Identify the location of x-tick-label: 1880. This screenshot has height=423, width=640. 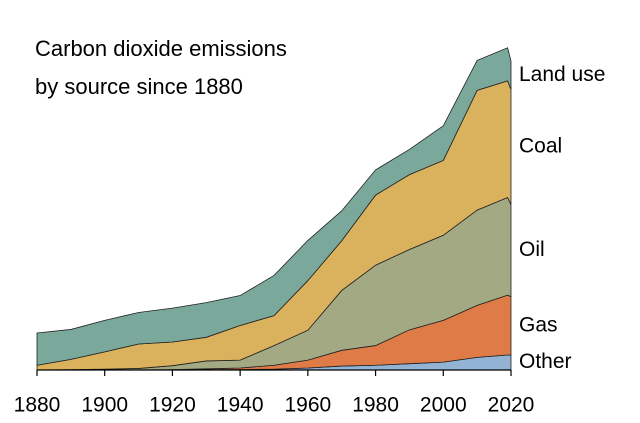
(37, 405).